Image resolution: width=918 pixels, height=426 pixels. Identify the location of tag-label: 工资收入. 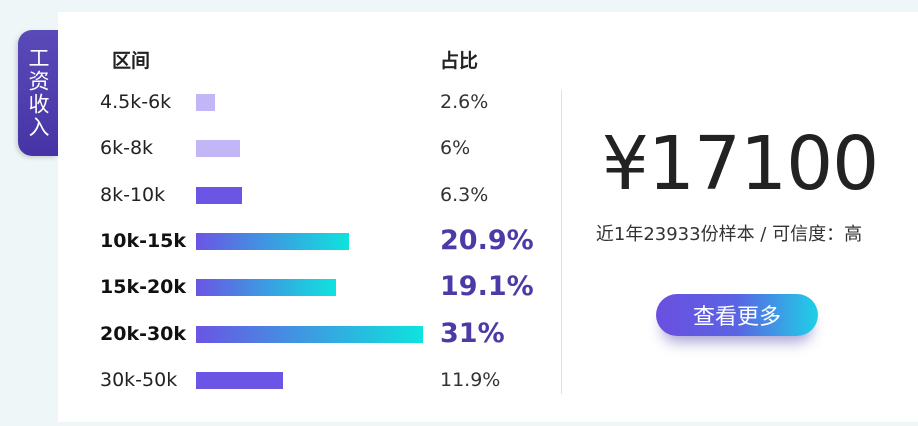
(38, 93).